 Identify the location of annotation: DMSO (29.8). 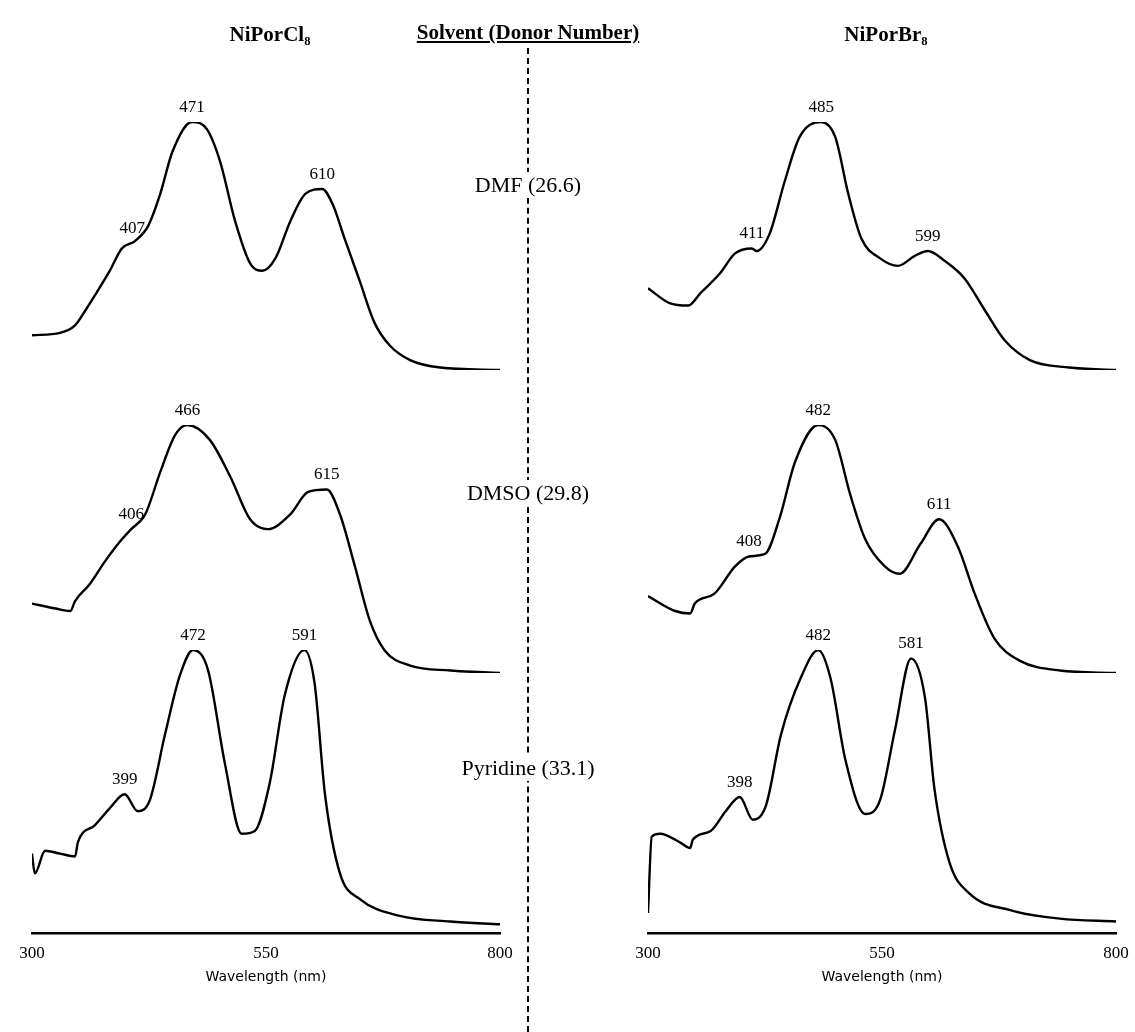
(528, 493).